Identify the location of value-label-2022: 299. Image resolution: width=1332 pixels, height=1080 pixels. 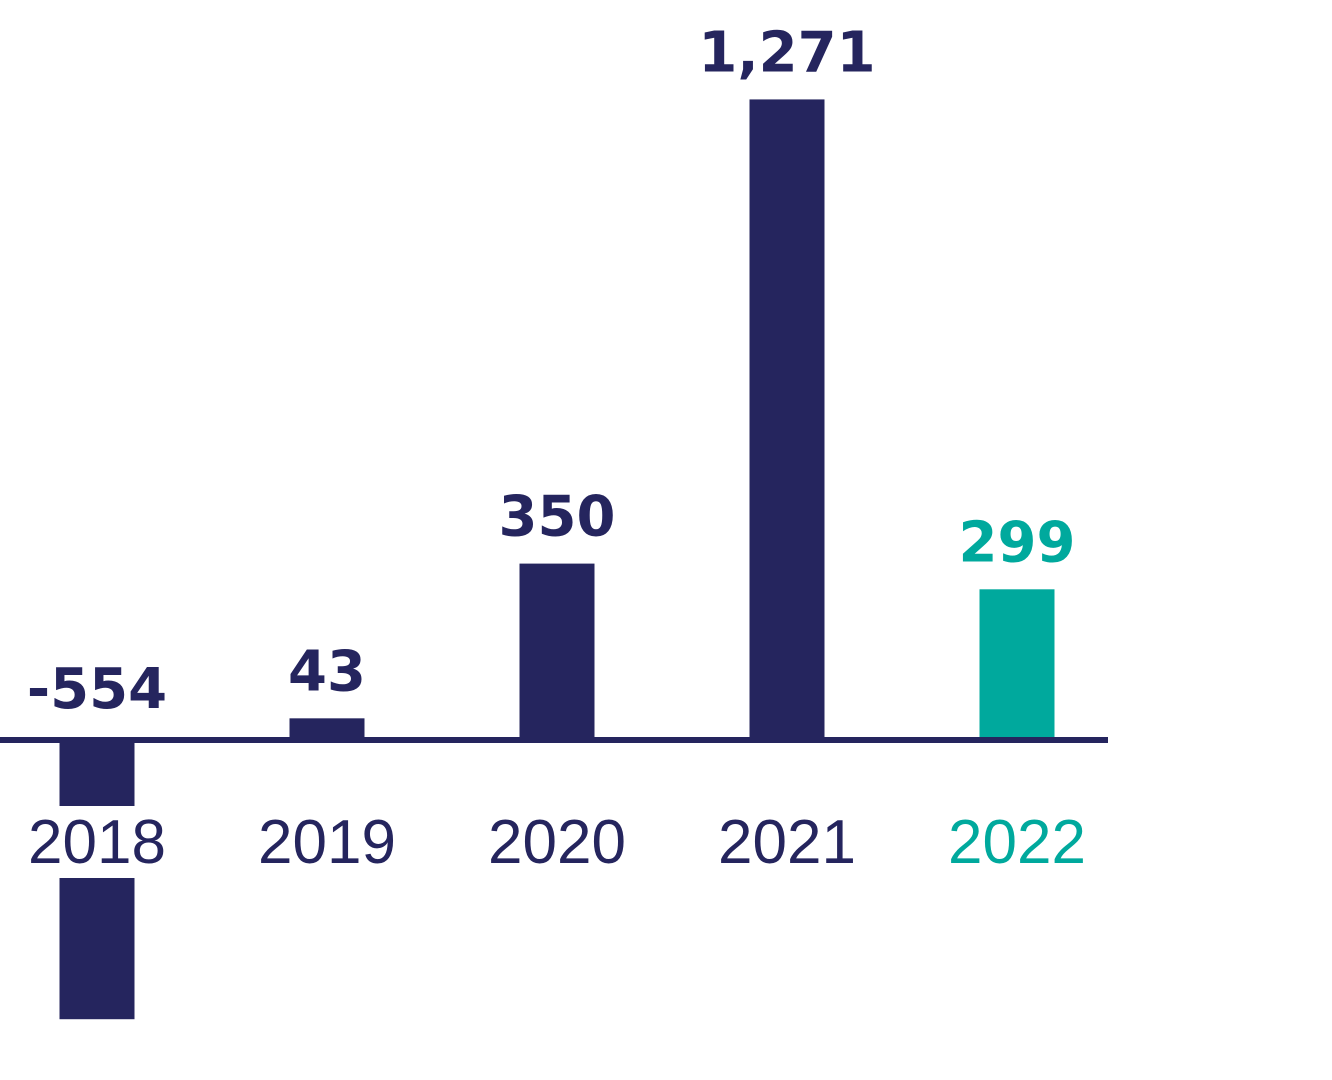
(1017, 542).